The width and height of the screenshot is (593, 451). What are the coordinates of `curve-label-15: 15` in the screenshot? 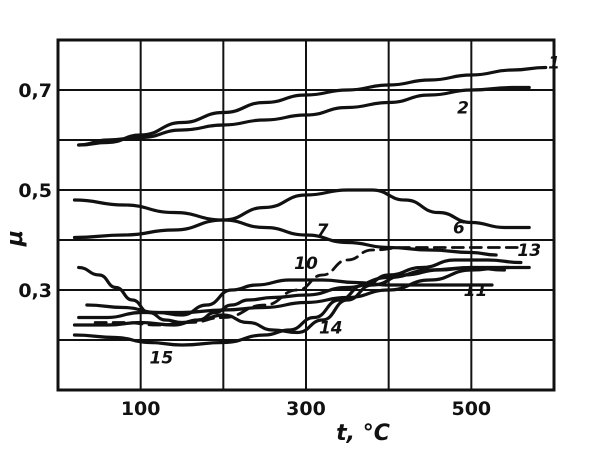 It's located at (161, 359).